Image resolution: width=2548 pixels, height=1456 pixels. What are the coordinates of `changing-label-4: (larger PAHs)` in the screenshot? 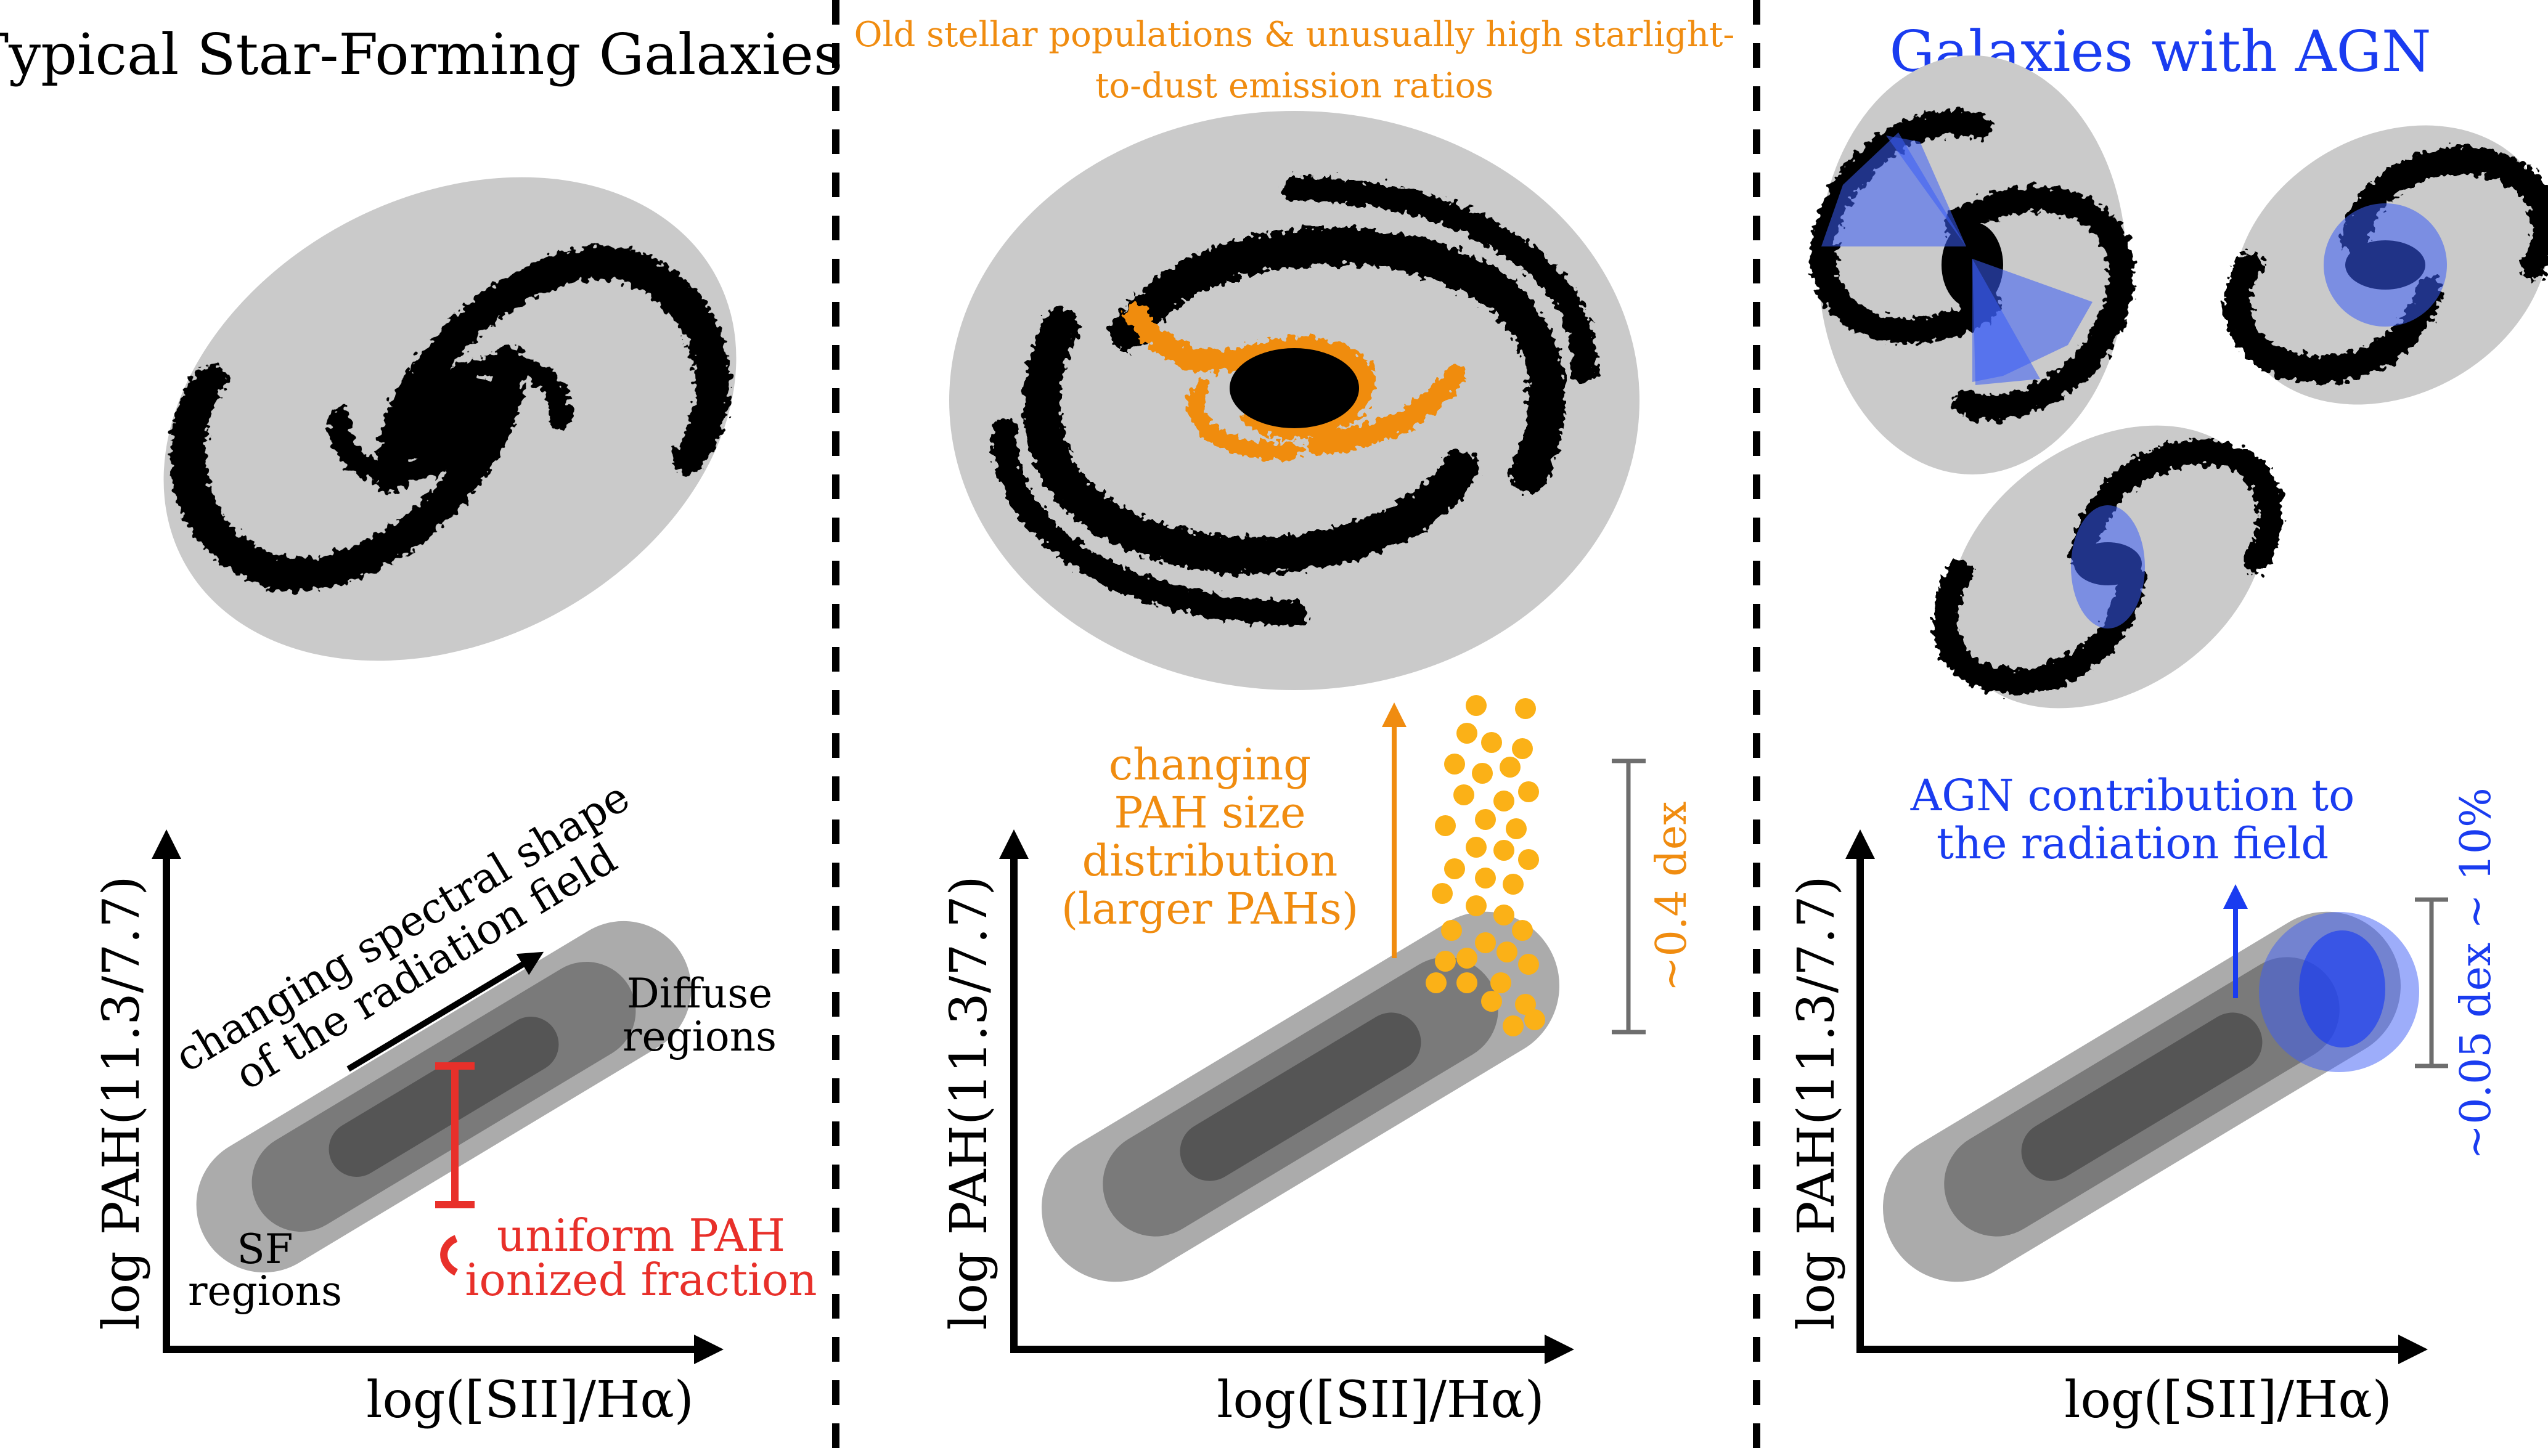 It's located at (1209, 909).